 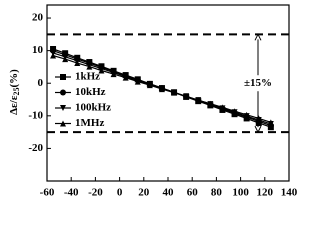 I want to click on x-tick-label: 20, so click(x=144, y=193).